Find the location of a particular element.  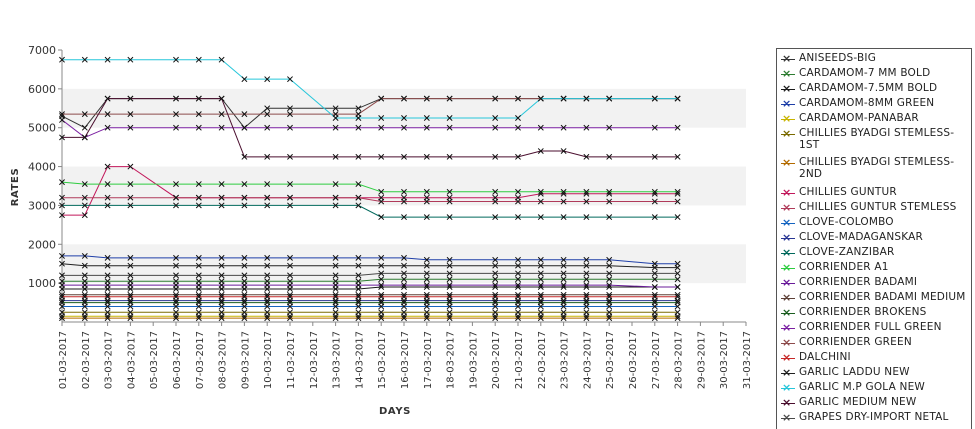

legend-label: CORRIENDER BADAMI MEDIUM is located at coordinates (882, 297).